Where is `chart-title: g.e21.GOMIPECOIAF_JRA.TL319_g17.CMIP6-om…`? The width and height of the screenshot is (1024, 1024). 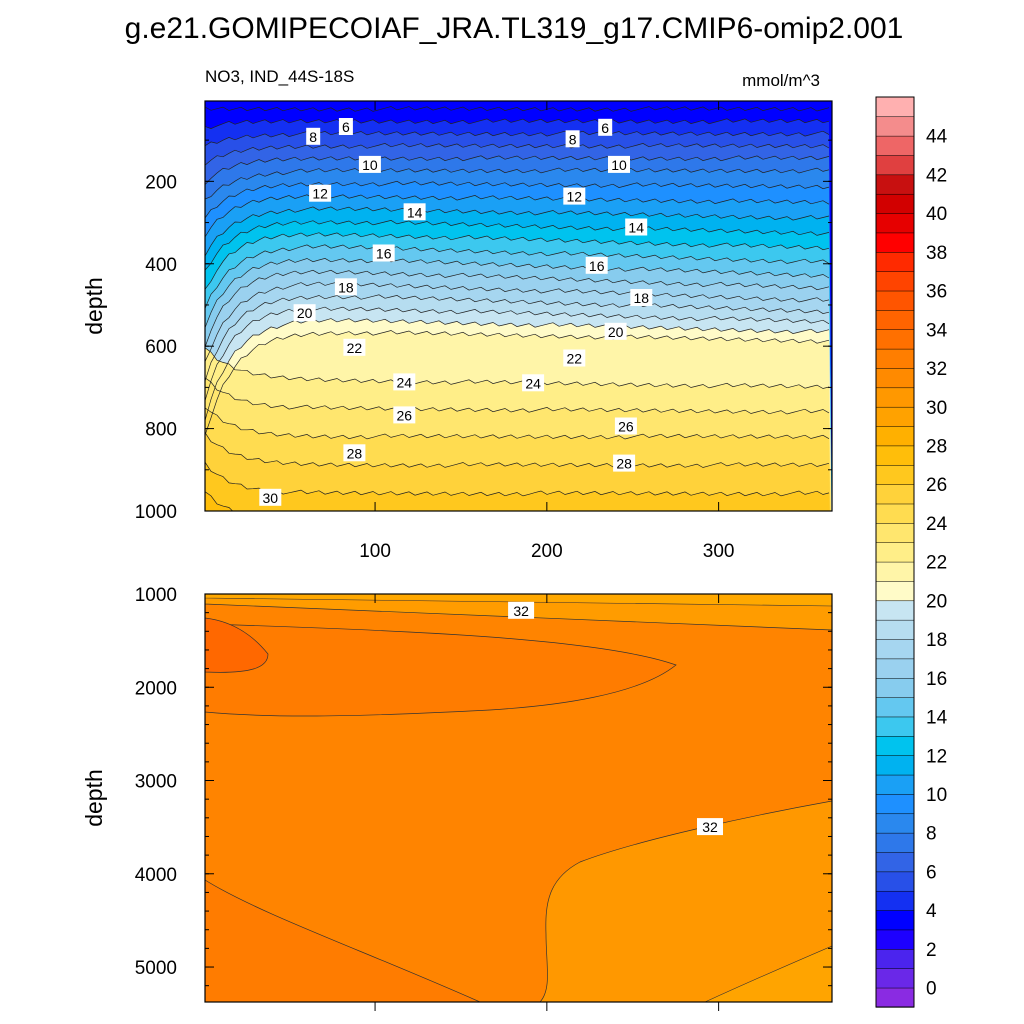 chart-title: g.e21.GOMIPECOIAF_JRA.TL319_g17.CMIP6-om… is located at coordinates (514, 28).